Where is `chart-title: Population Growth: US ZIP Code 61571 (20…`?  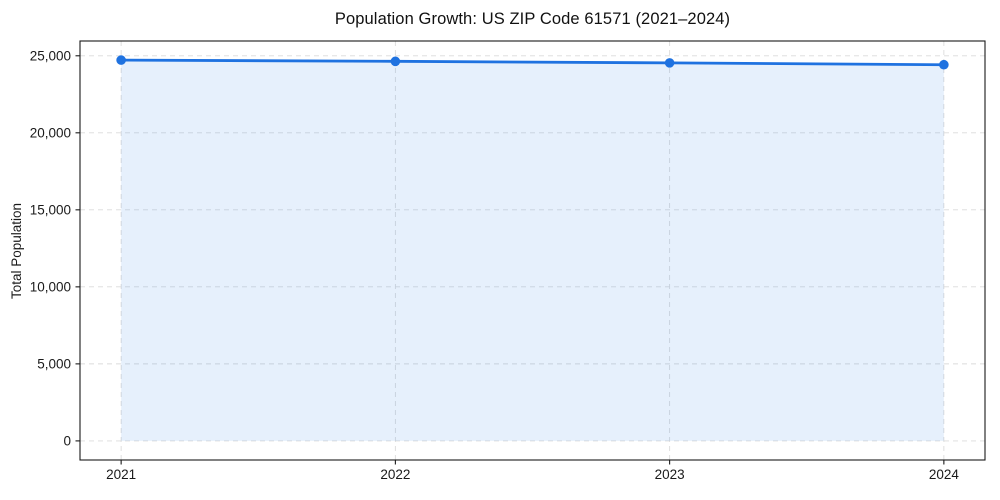
chart-title: Population Growth: US ZIP Code 61571 (20… is located at coordinates (532, 19).